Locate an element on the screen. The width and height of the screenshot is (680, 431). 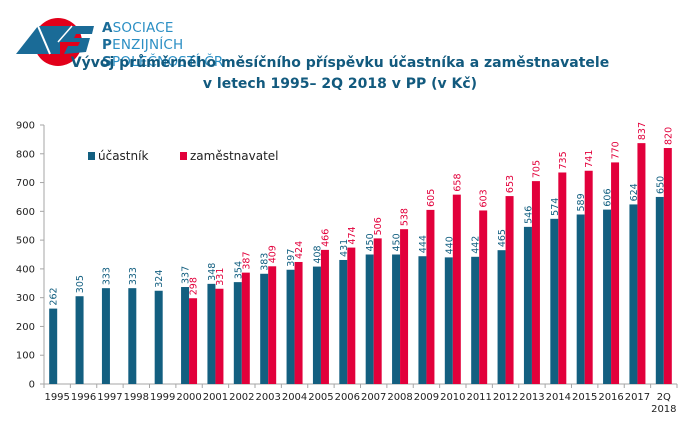
x-tick-label: 1996 is located at coordinates (83, 397).